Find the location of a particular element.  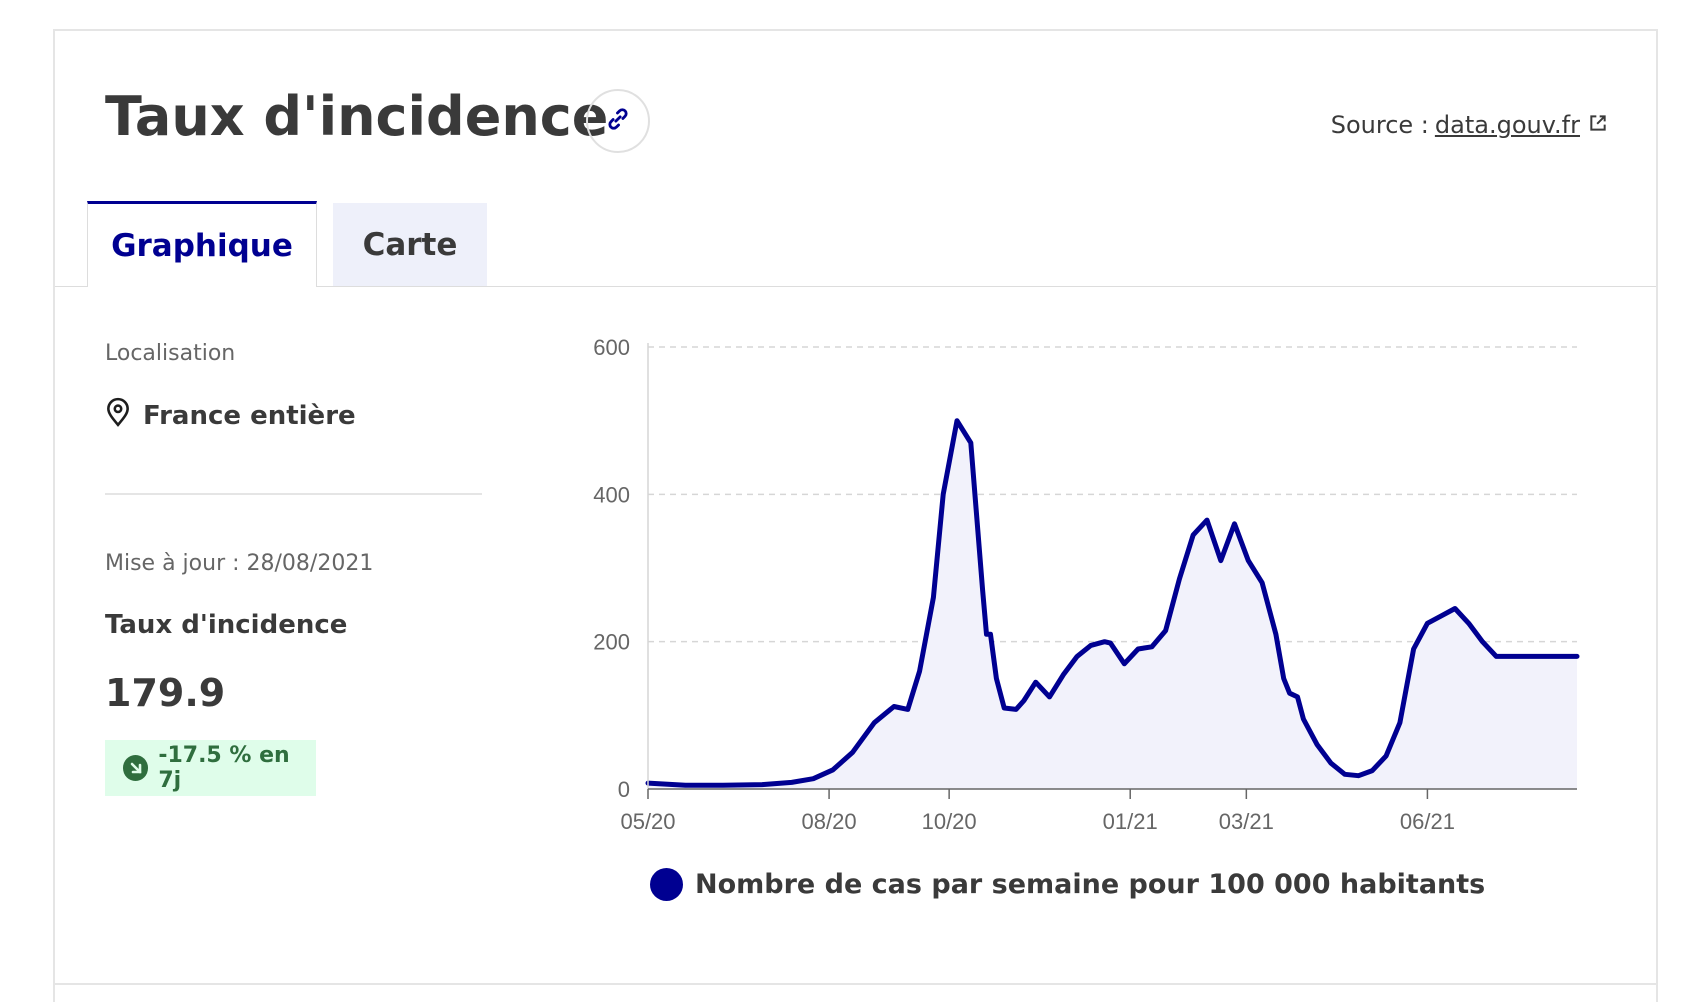

tab-bar: Graphique Carte is located at coordinates (287, 244).